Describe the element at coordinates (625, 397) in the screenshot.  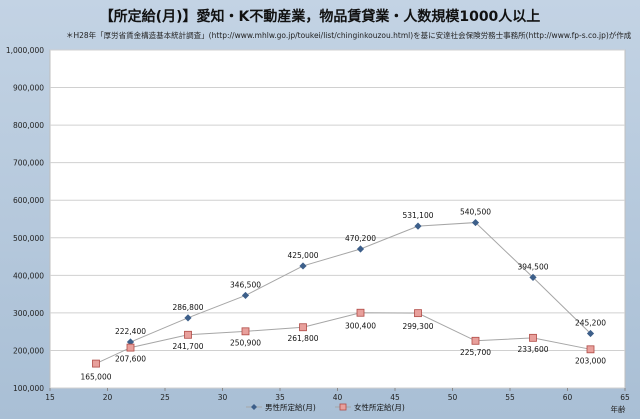
I see `x-tick-label: 65` at that location.